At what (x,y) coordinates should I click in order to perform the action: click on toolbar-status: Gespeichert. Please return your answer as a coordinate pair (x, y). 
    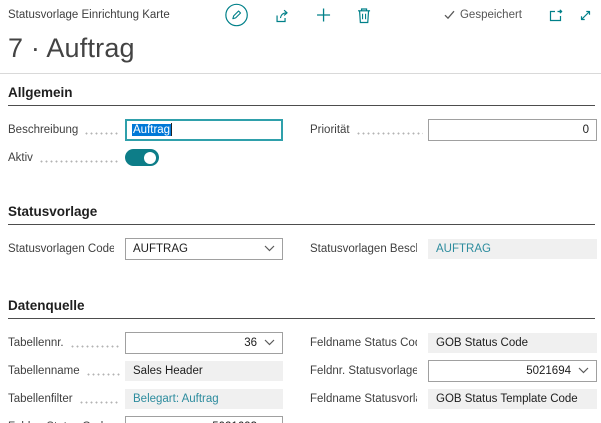
    Looking at the image, I should click on (518, 15).